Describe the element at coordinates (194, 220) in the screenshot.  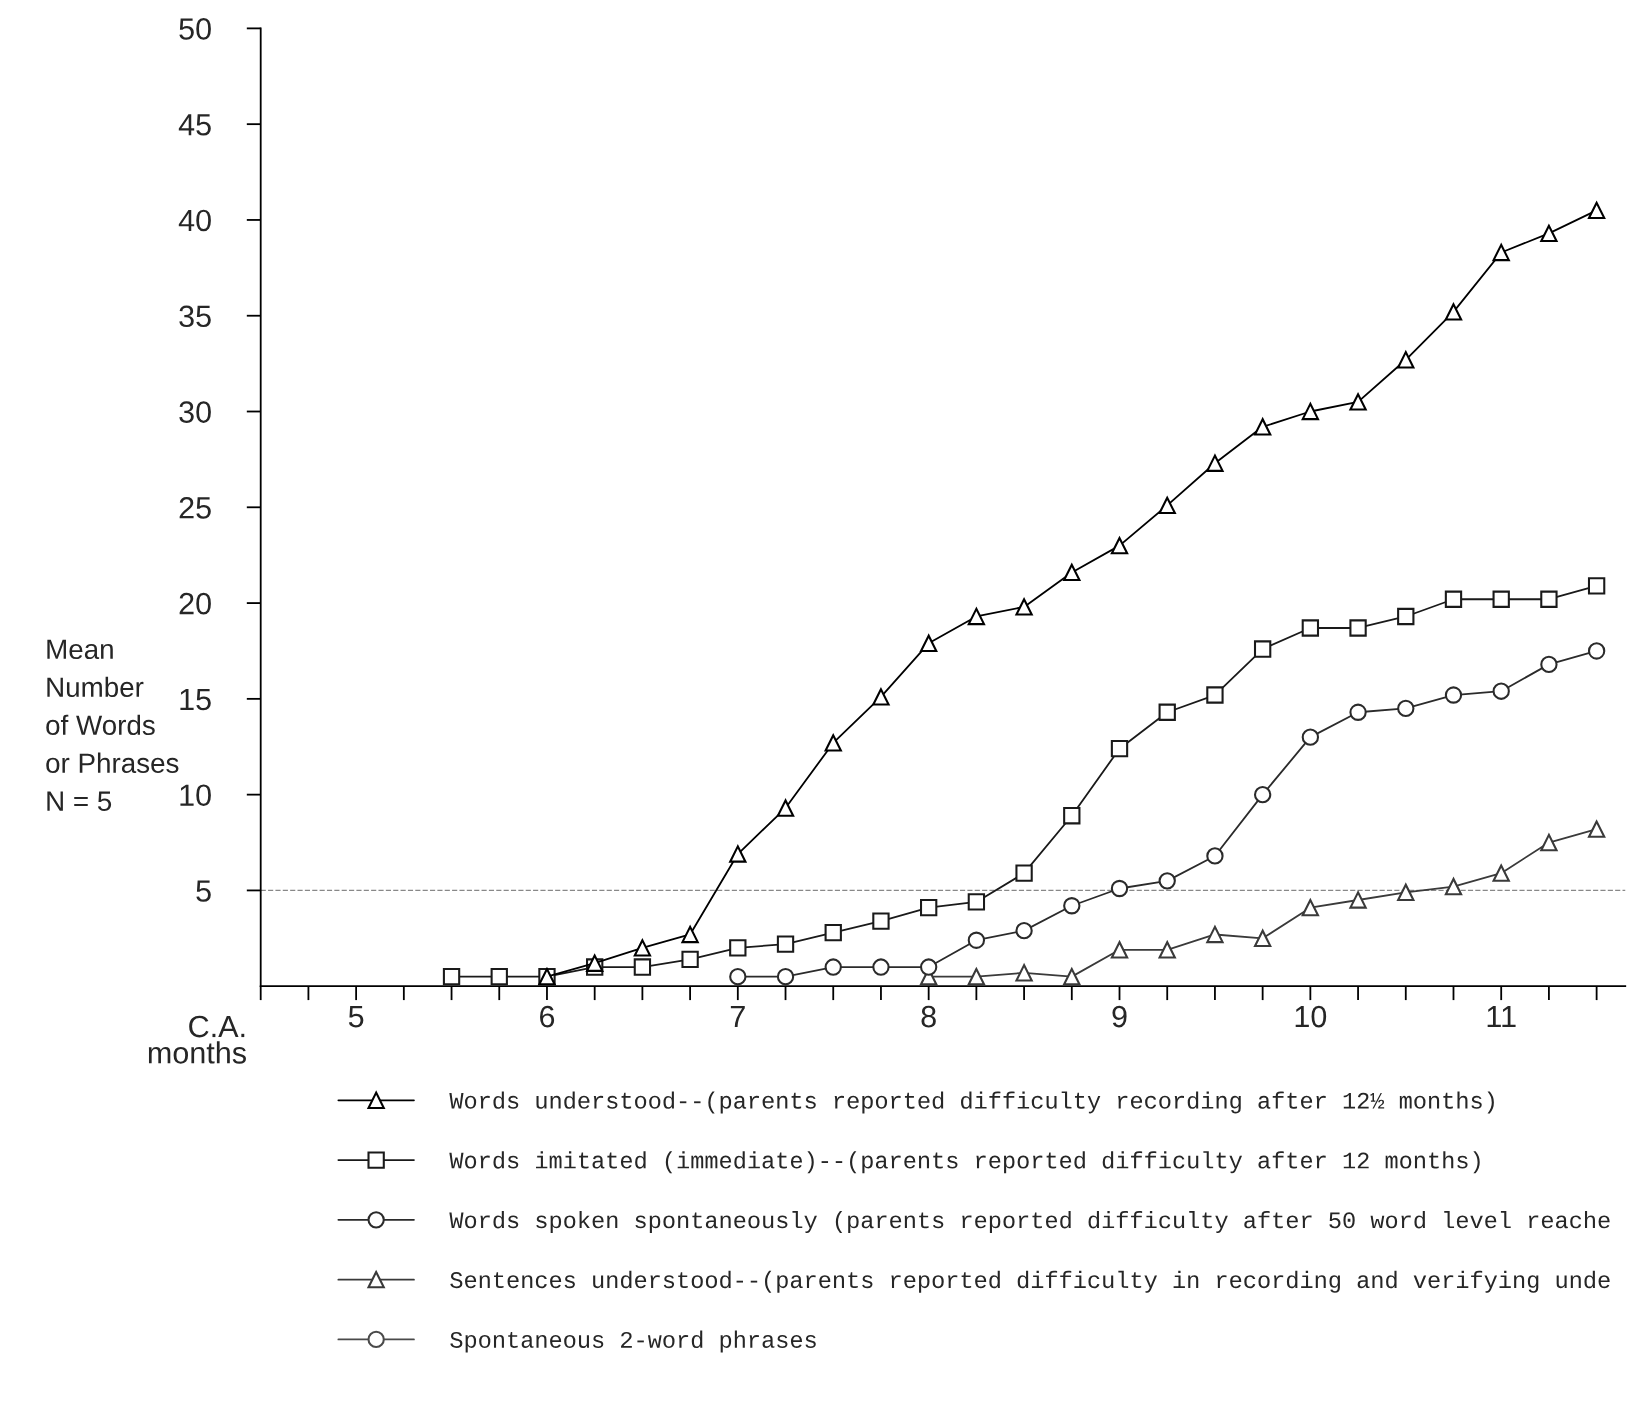
I see `y-tick-label: 40` at that location.